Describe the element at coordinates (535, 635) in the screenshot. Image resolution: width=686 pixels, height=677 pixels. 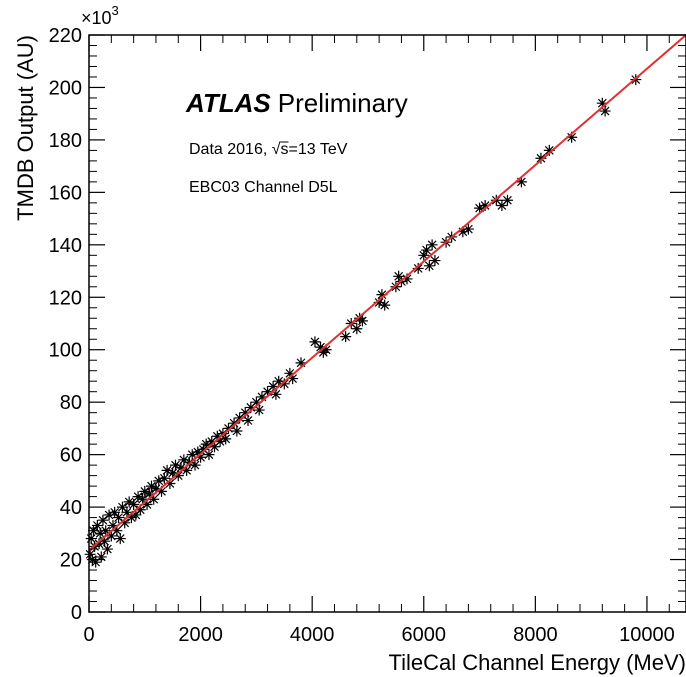
I see `x-tick-label-4: 8000` at that location.